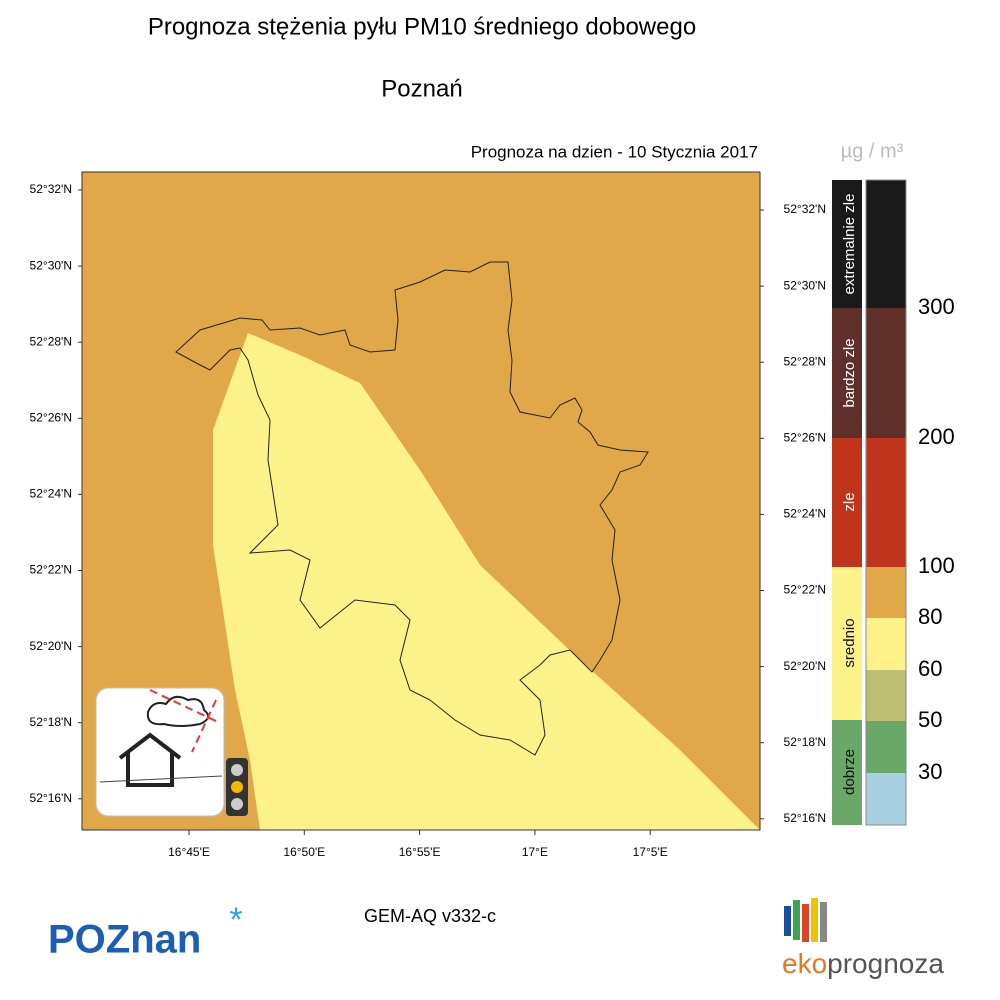  What do you see at coordinates (849, 501) in the screenshot?
I see `category-label: zle` at bounding box center [849, 501].